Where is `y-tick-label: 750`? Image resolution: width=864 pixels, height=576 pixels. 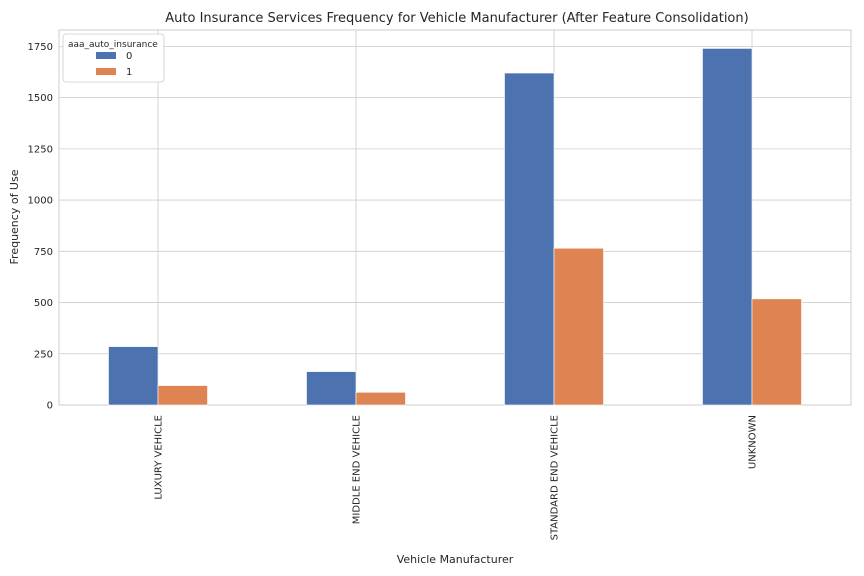 y-tick-label: 750 is located at coordinates (43, 252).